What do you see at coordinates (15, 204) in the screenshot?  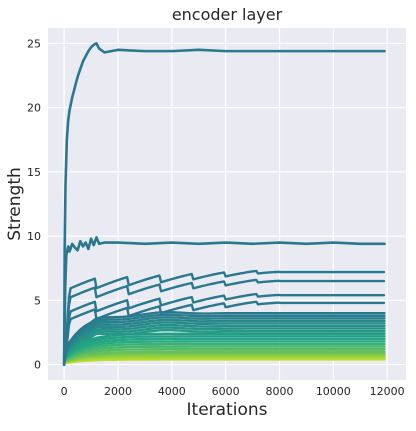 I see `y-axis-title: Strength` at bounding box center [15, 204].